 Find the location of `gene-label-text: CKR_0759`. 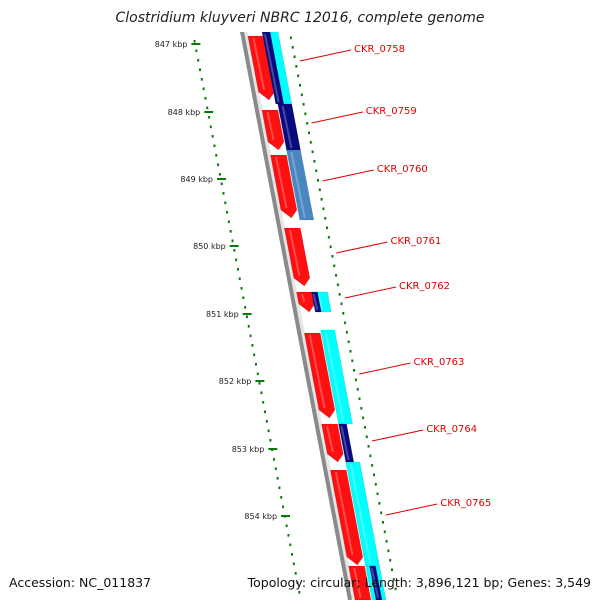

gene-label-text: CKR_0759 is located at coordinates (391, 111).